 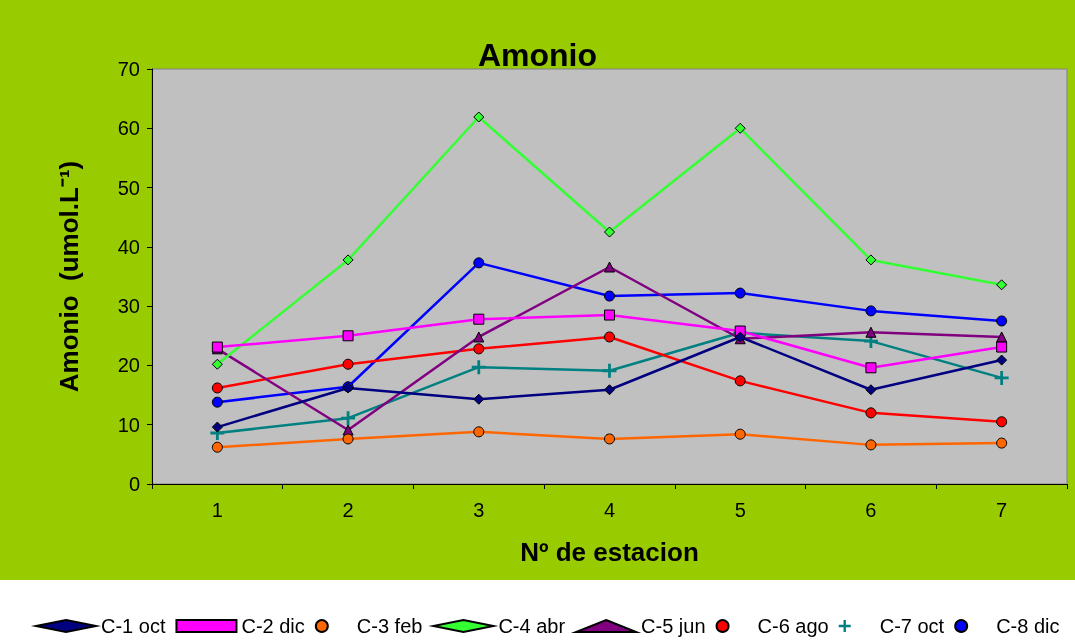 What do you see at coordinates (532, 626) in the screenshot?
I see `legend-label: C-4 abr` at bounding box center [532, 626].